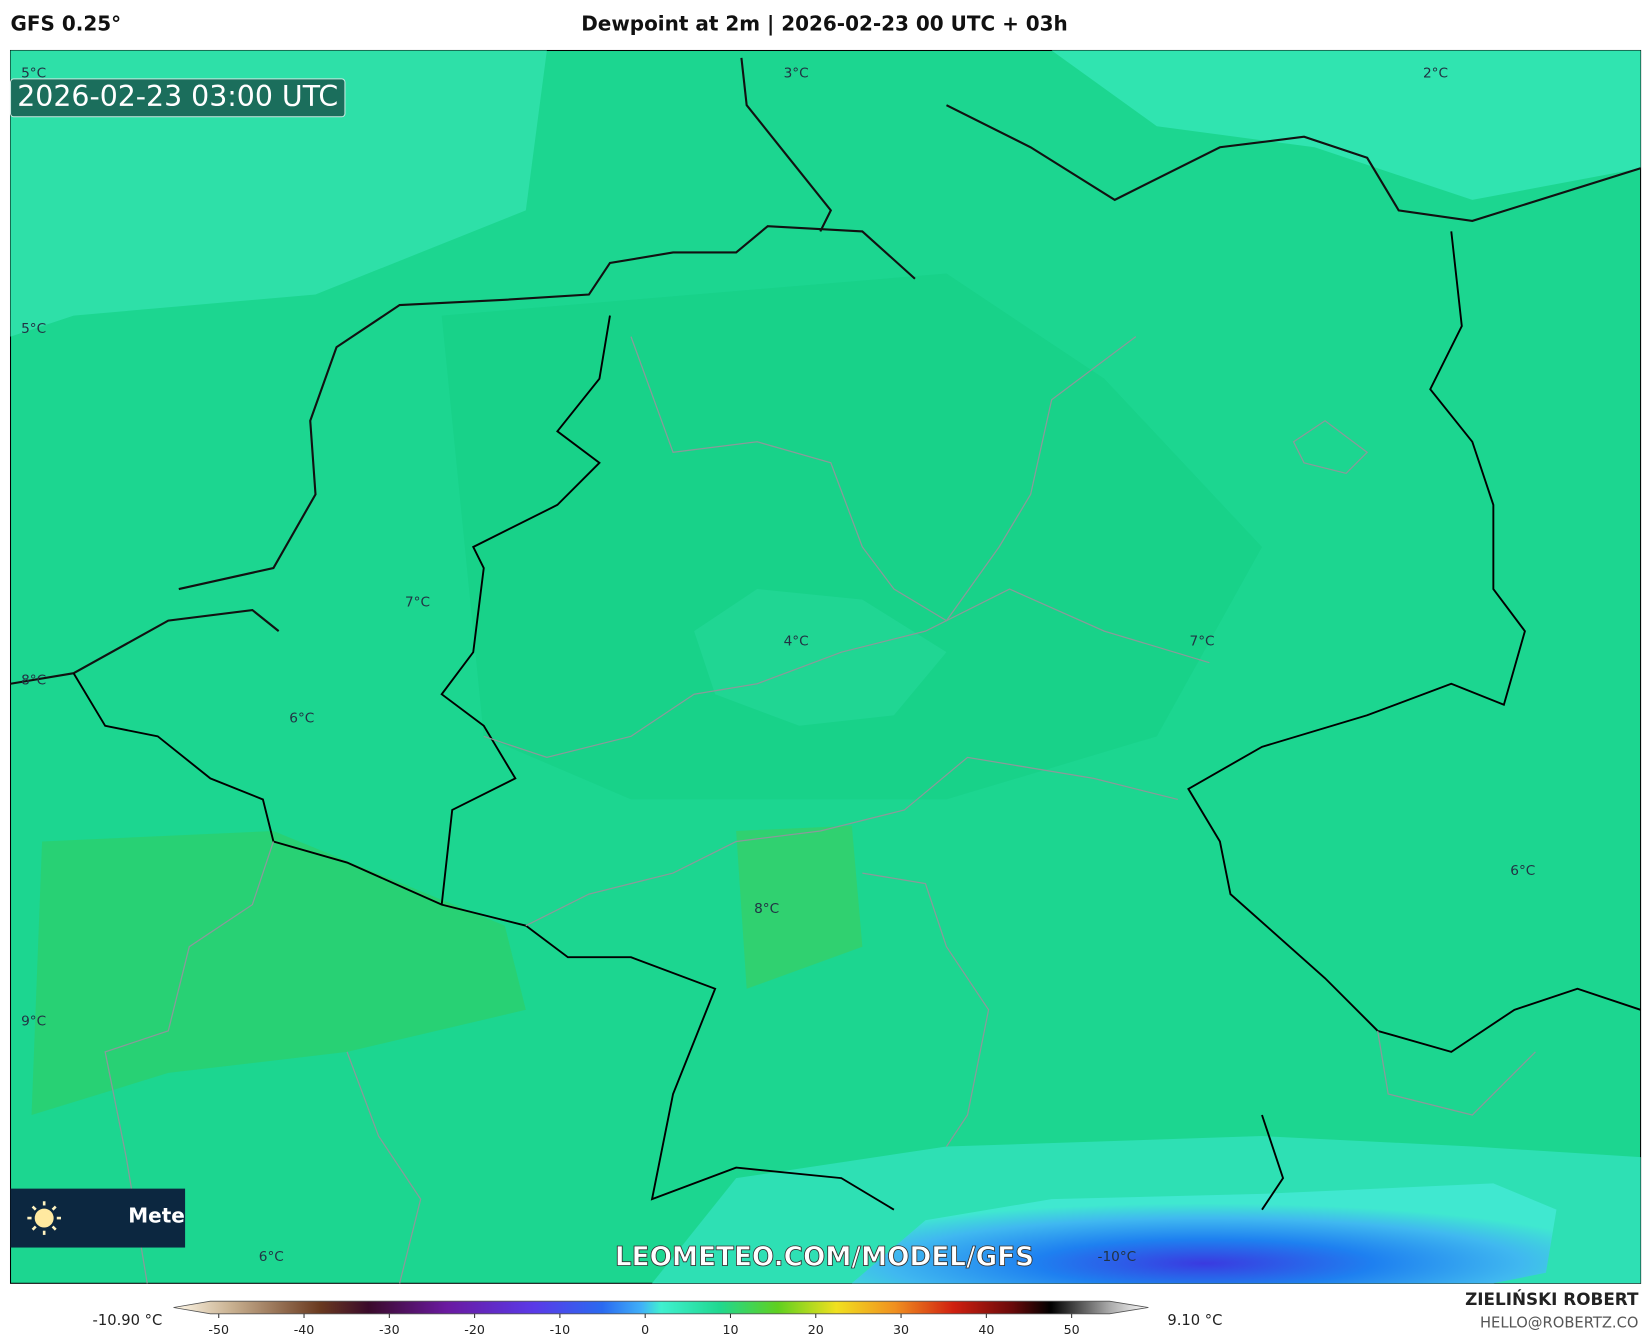 The height and width of the screenshot is (1338, 1649). What do you see at coordinates (796, 74) in the screenshot?
I see `contour-label: 3°C` at bounding box center [796, 74].